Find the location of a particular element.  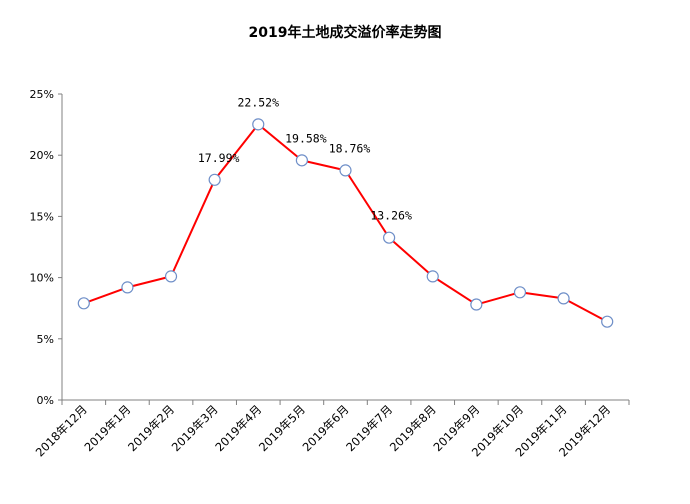

y-tick-label: 25% is located at coordinates (42, 94).